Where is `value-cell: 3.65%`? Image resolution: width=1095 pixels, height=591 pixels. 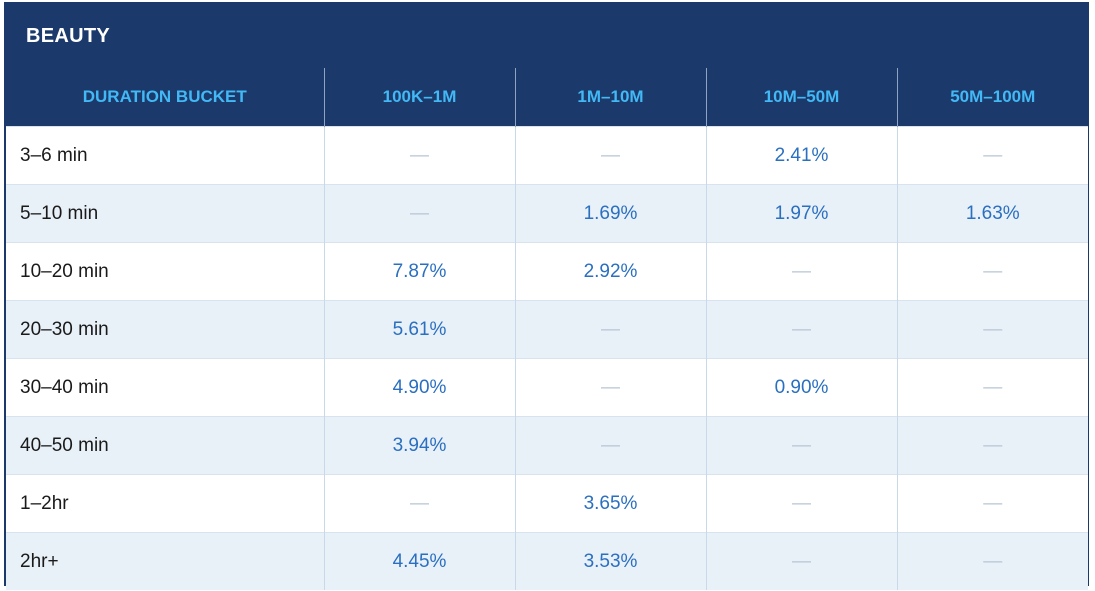 value-cell: 3.65% is located at coordinates (610, 503).